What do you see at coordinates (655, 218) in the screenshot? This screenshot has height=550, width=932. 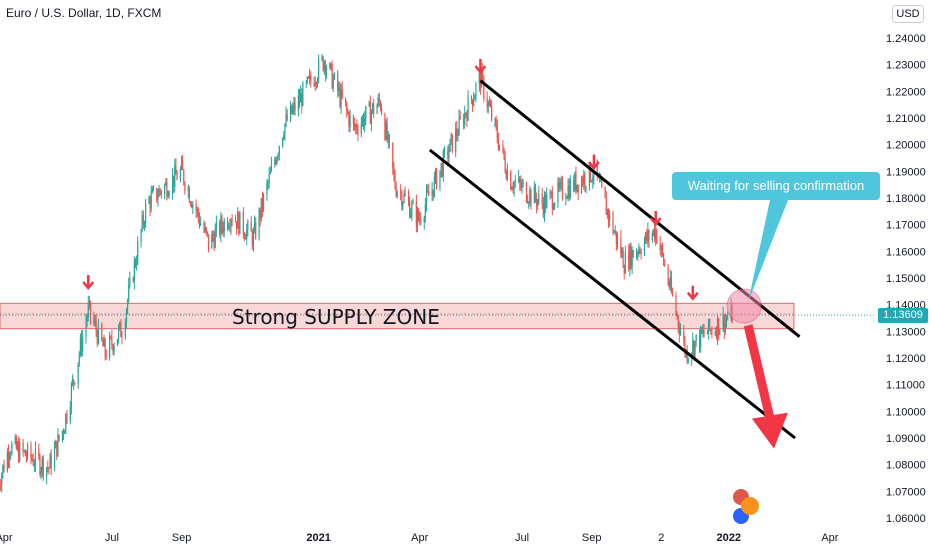 I see `reversal-marker` at bounding box center [655, 218].